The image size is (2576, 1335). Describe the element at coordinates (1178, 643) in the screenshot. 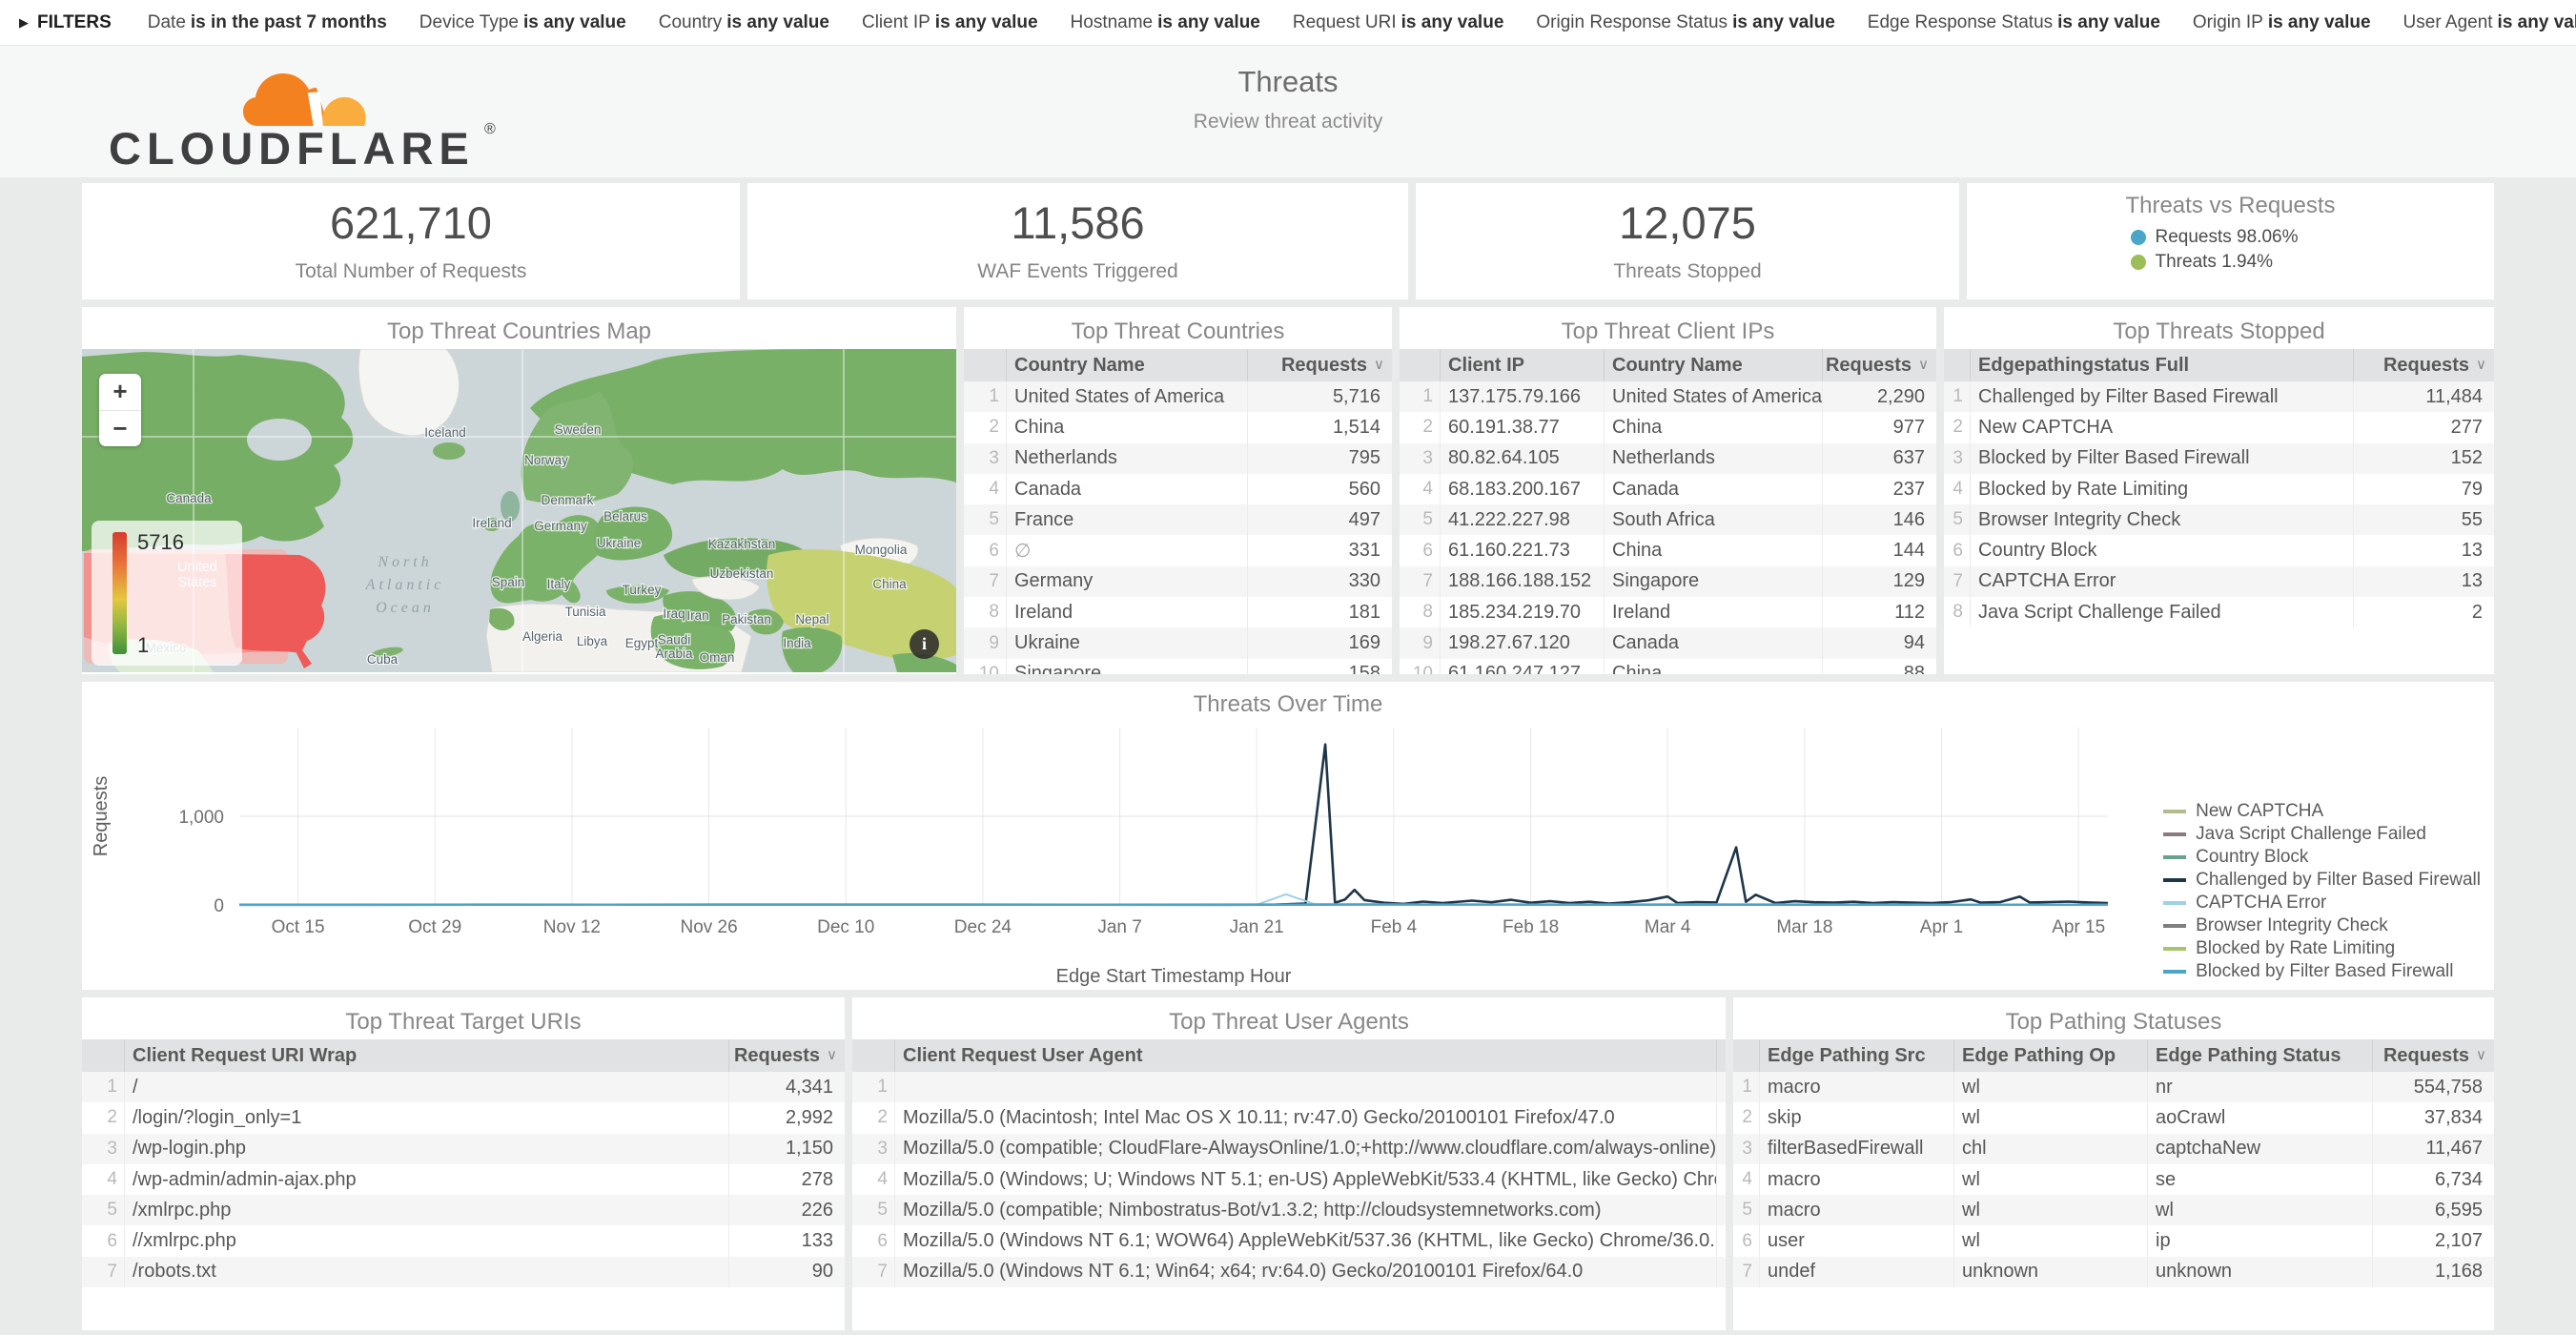

I see `table-row: 9 Ukraine 169` at that location.